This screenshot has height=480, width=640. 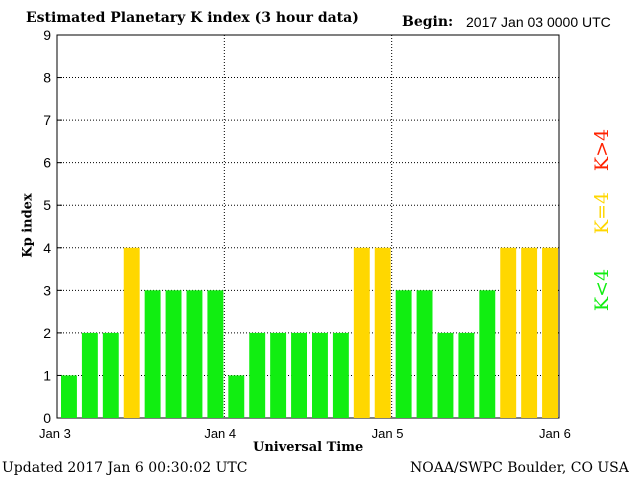 I want to click on begin-label: Begin:, so click(x=428, y=22).